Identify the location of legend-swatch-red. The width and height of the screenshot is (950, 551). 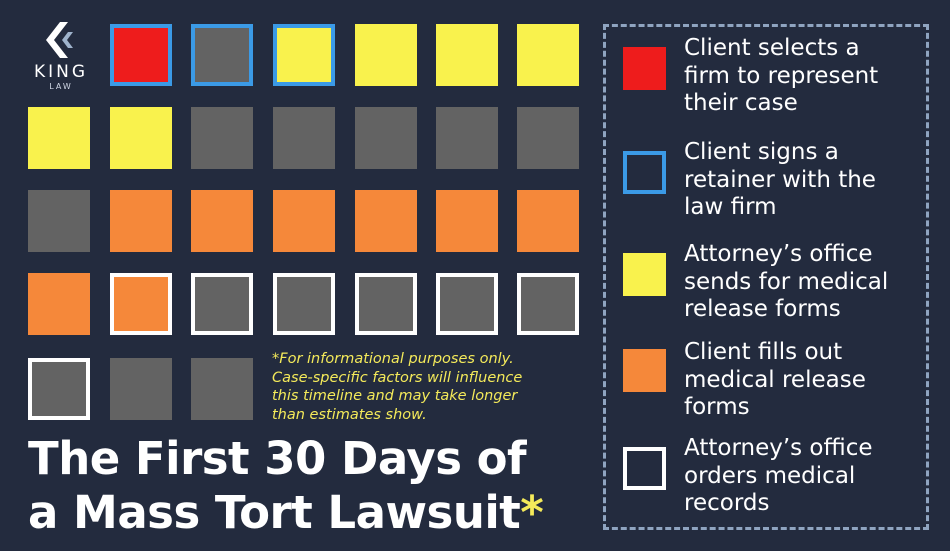
(644, 68).